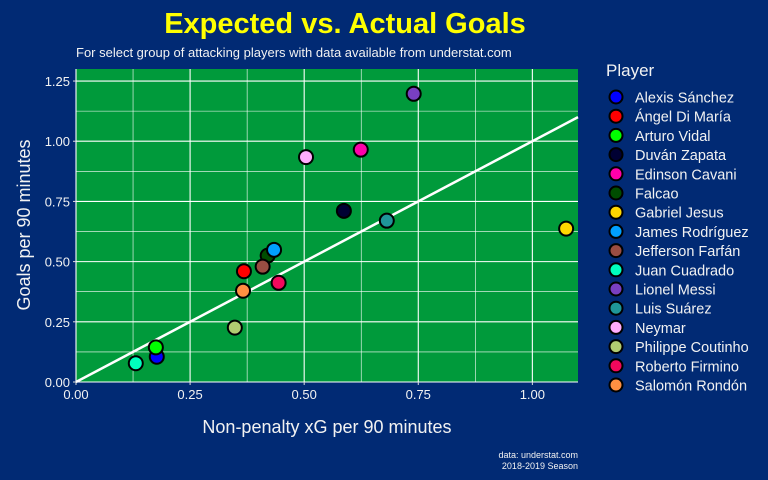 The width and height of the screenshot is (768, 480). Describe the element at coordinates (681, 156) in the screenshot. I see `legend-label: Duván Zapata` at that location.